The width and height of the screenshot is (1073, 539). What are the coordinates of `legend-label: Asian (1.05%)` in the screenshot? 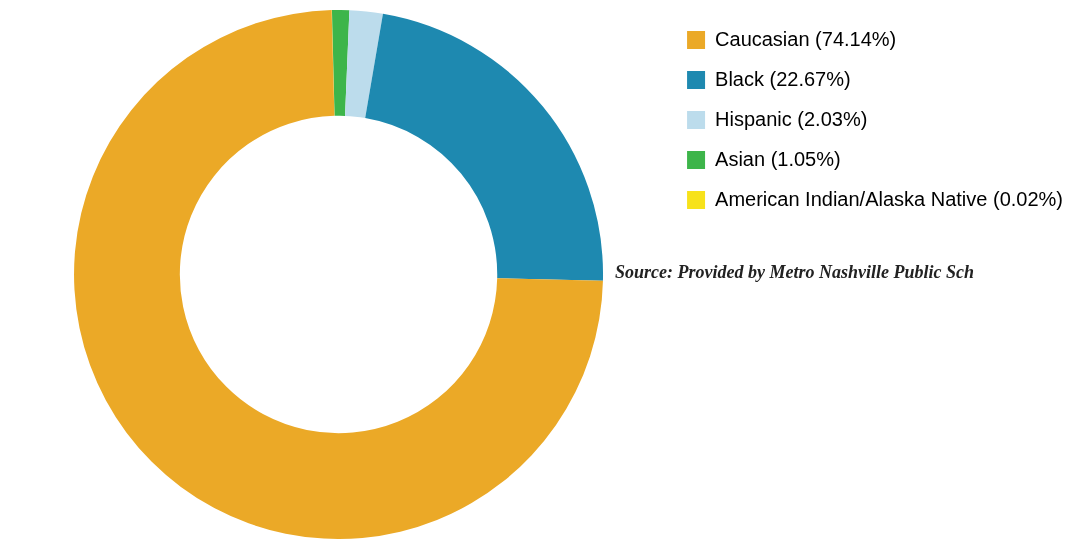 It's located at (778, 158).